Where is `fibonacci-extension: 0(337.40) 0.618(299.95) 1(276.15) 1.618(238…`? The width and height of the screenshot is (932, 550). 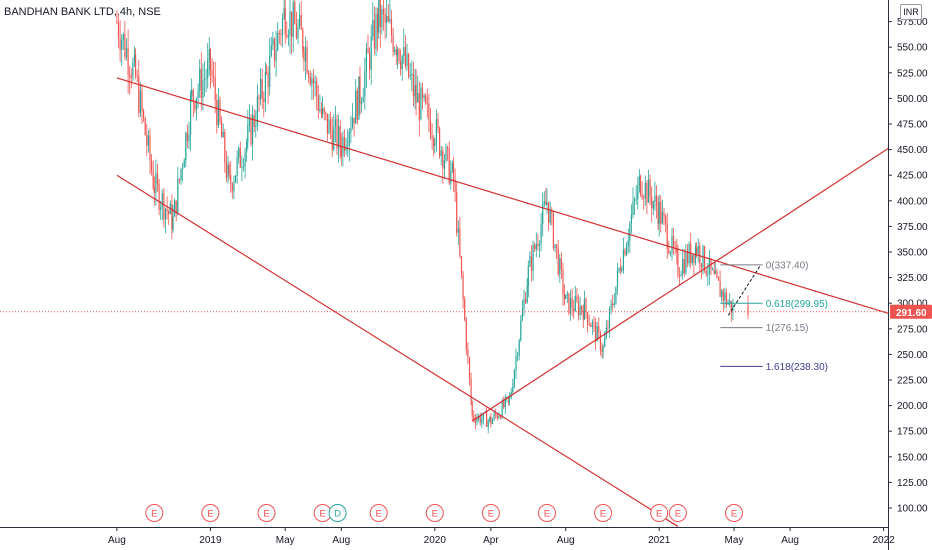 fibonacci-extension: 0(337.40) 0.618(299.95) 1(276.15) 1.618(238… is located at coordinates (774, 316).